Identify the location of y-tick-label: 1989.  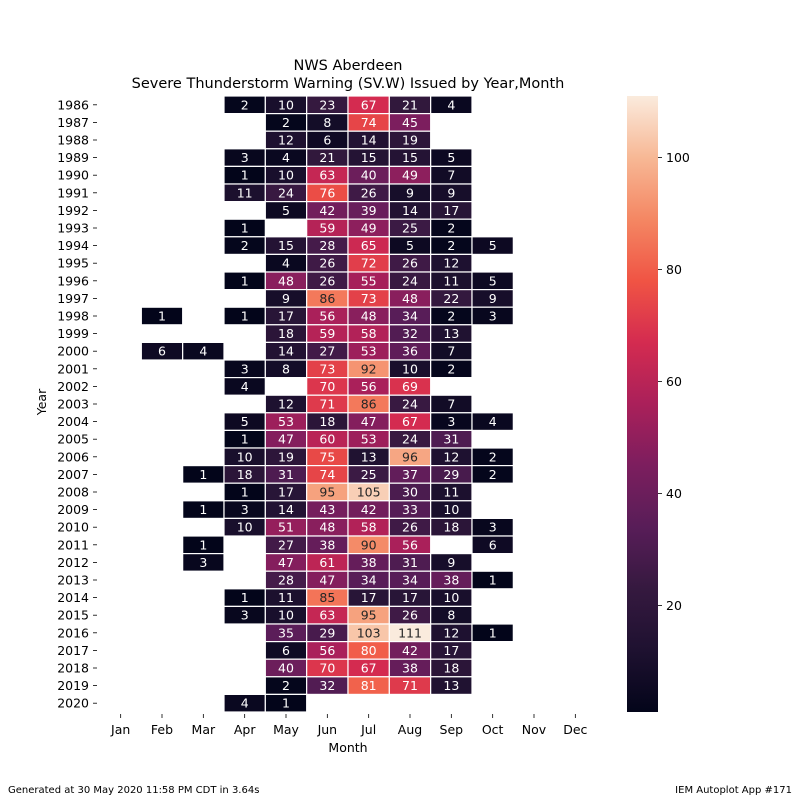
(73, 157).